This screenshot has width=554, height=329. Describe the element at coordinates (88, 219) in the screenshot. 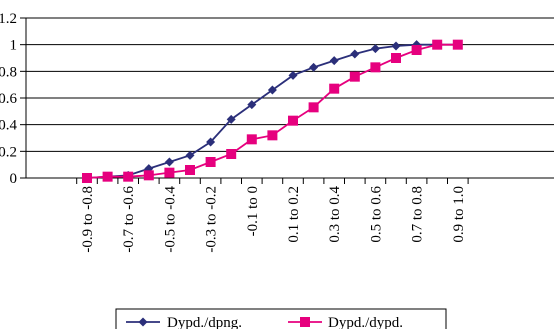

I see `x-tick-label: -0.9 to -0.8` at that location.